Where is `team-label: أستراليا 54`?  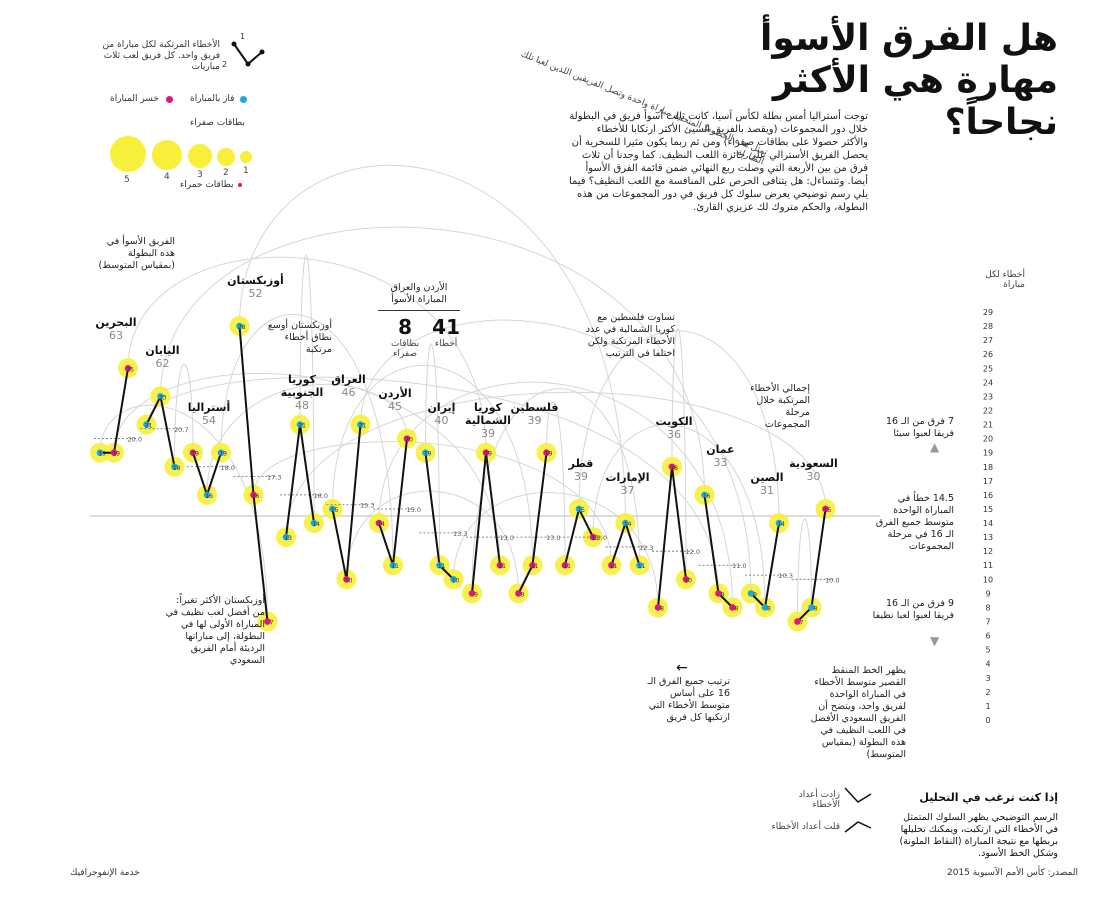
team-label: أستراليا 54 is located at coordinates (209, 414).